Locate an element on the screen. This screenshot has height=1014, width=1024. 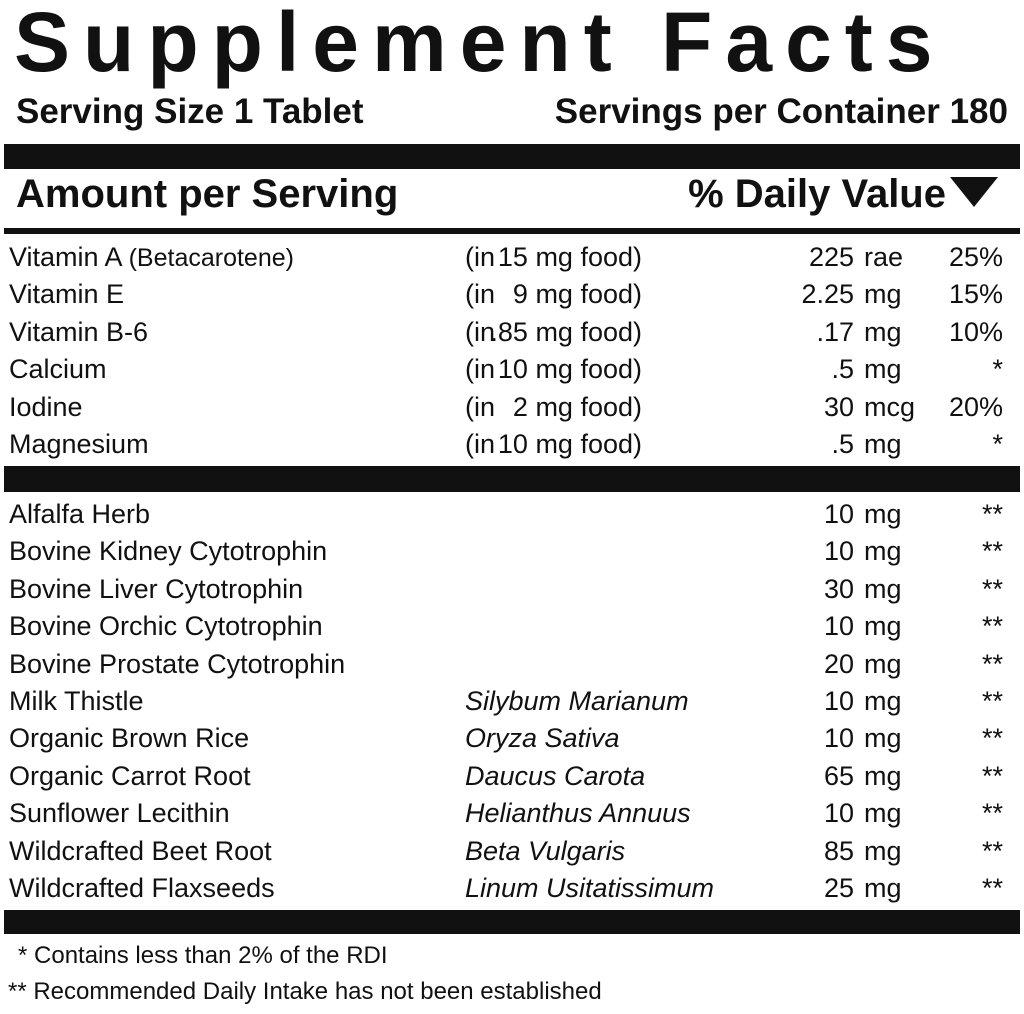
vitamin-row: Magnesium (in 10 mg food) .5 mg * is located at coordinates (512, 443).